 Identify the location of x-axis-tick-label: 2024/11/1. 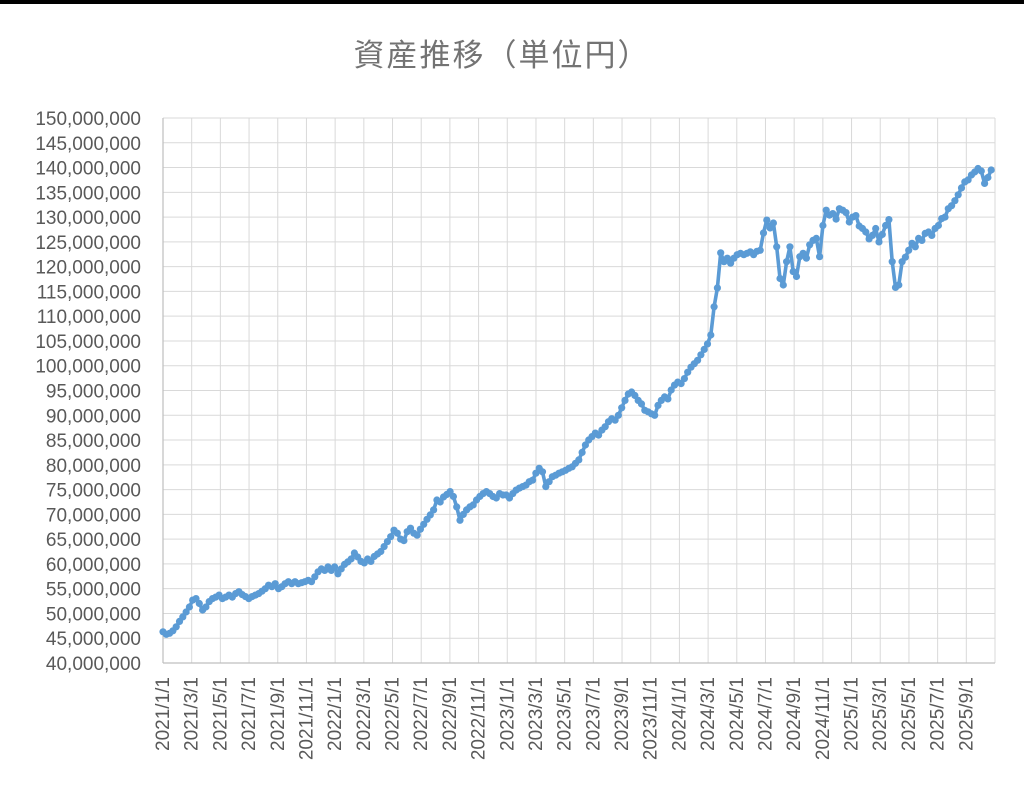
(823, 718).